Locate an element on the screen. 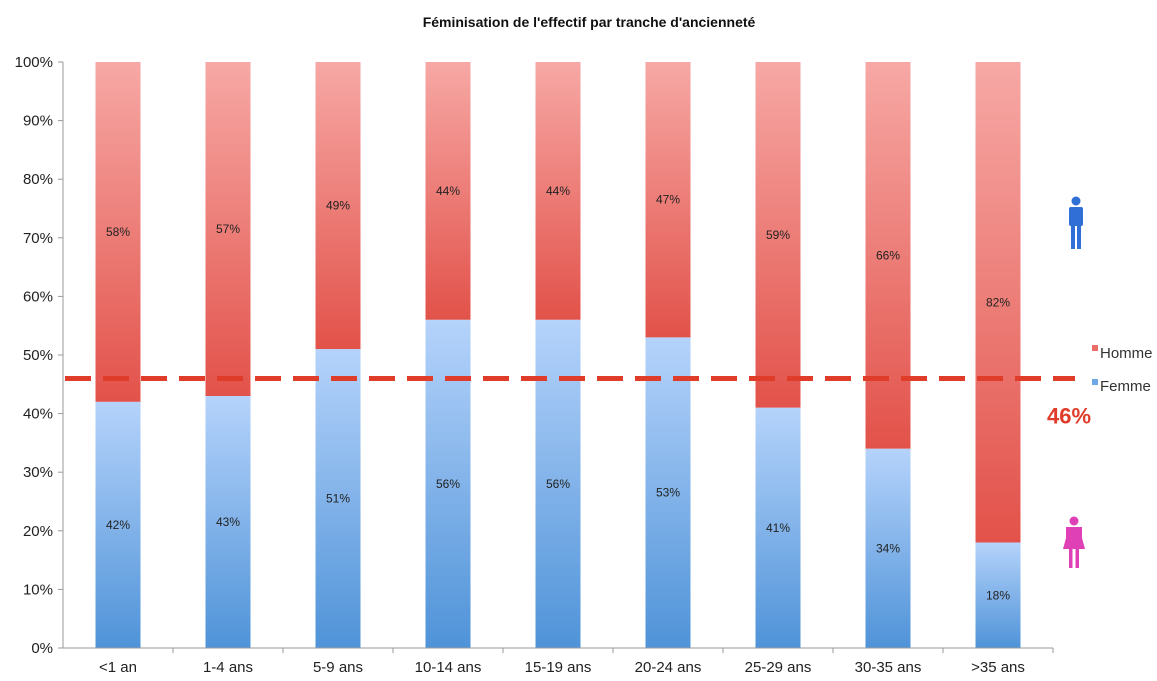 The image size is (1157, 681). data-label-homme: 58% is located at coordinates (118, 232).